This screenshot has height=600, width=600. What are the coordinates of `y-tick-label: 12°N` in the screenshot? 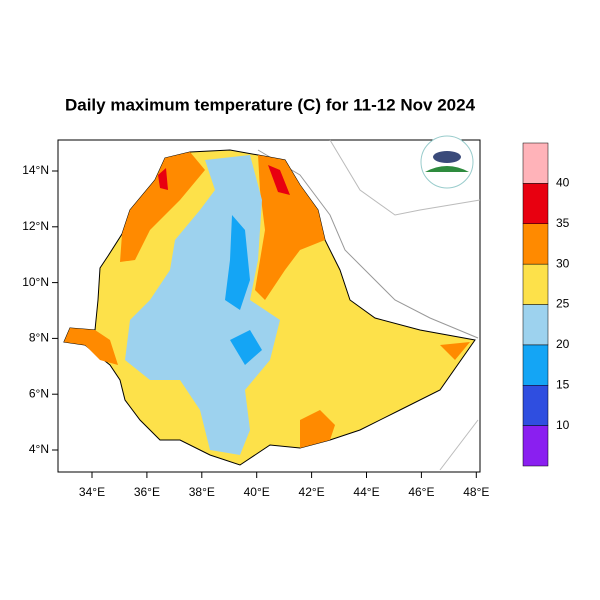 It's located at (35, 226).